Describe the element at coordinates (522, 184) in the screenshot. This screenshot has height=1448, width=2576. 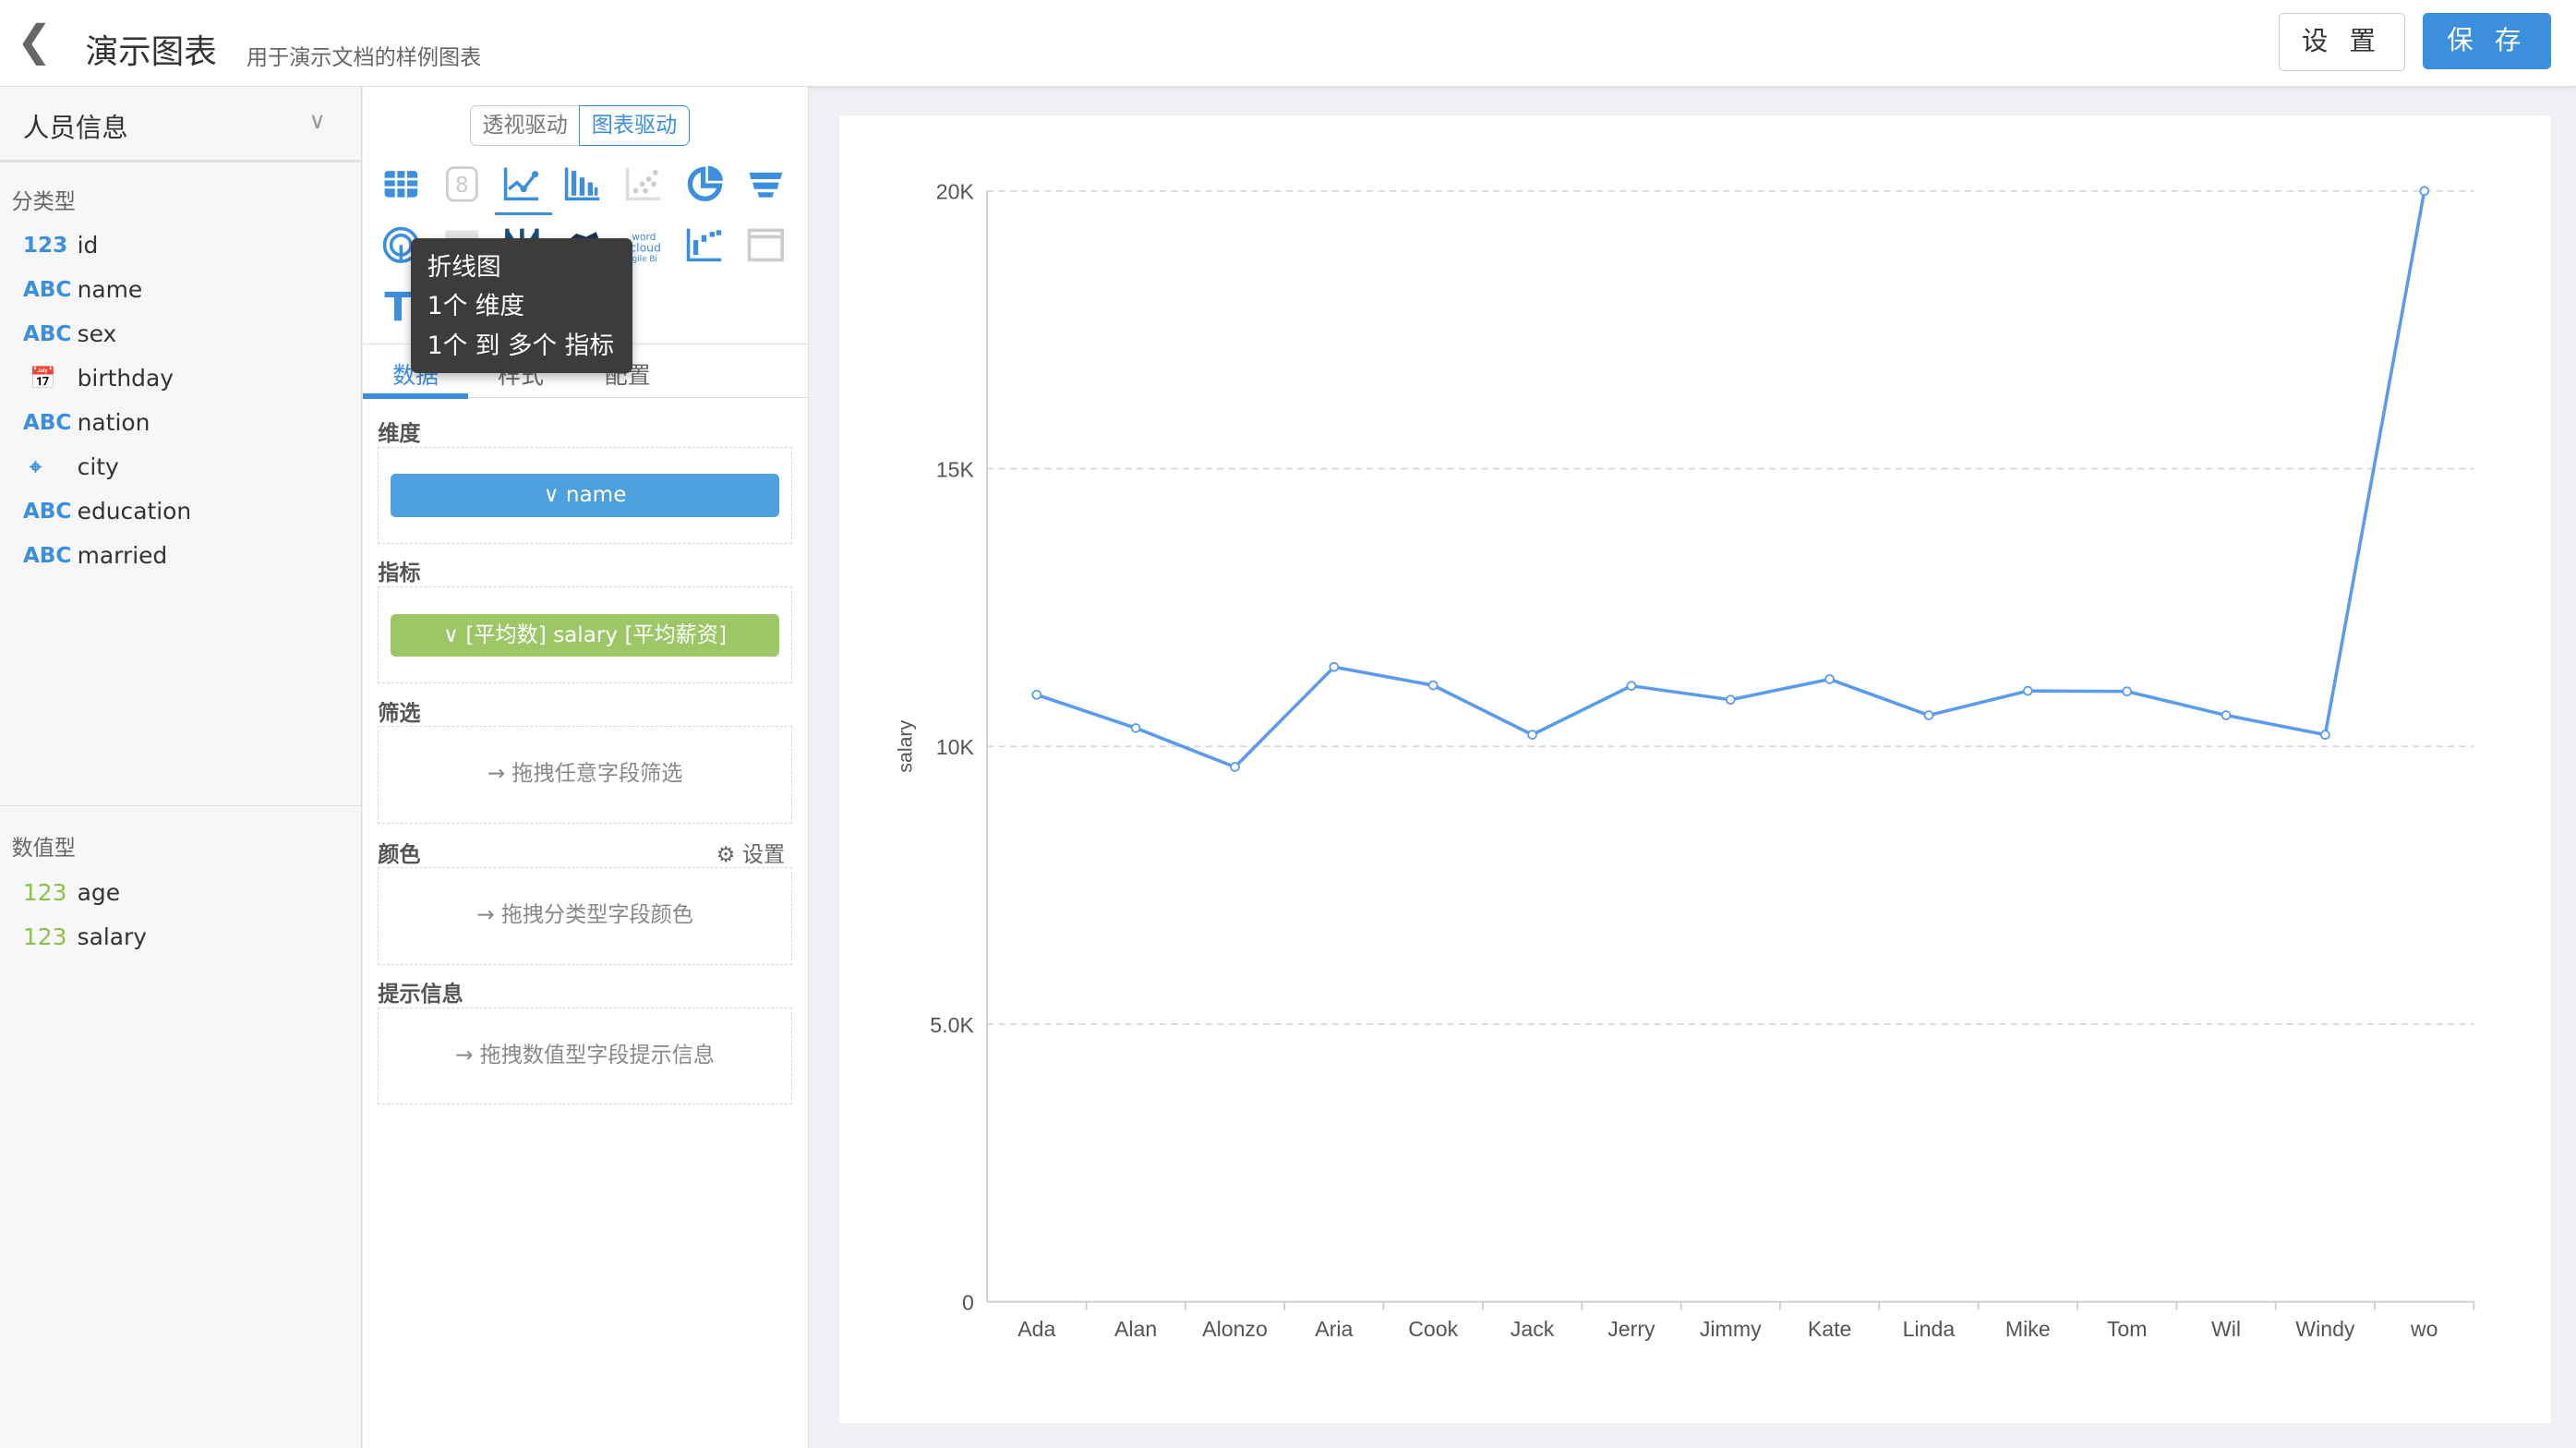
I see `line-chart-icon` at that location.